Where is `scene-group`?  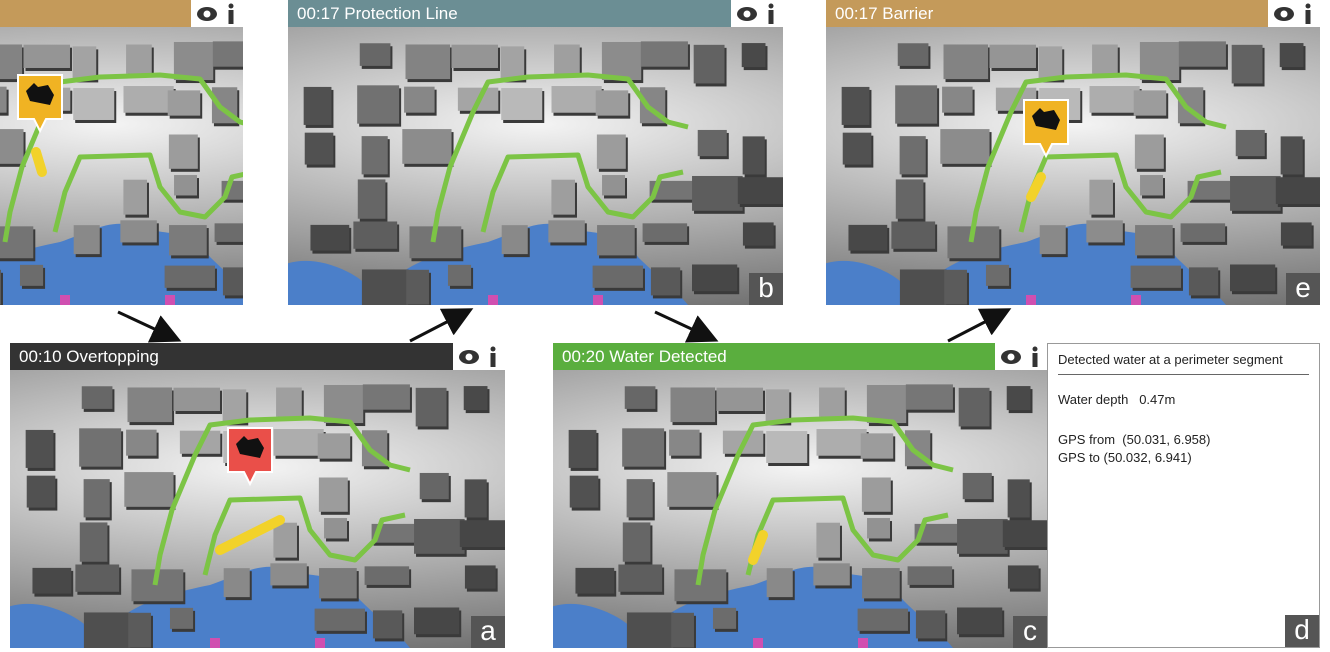 scene-group is located at coordinates (121, 166).